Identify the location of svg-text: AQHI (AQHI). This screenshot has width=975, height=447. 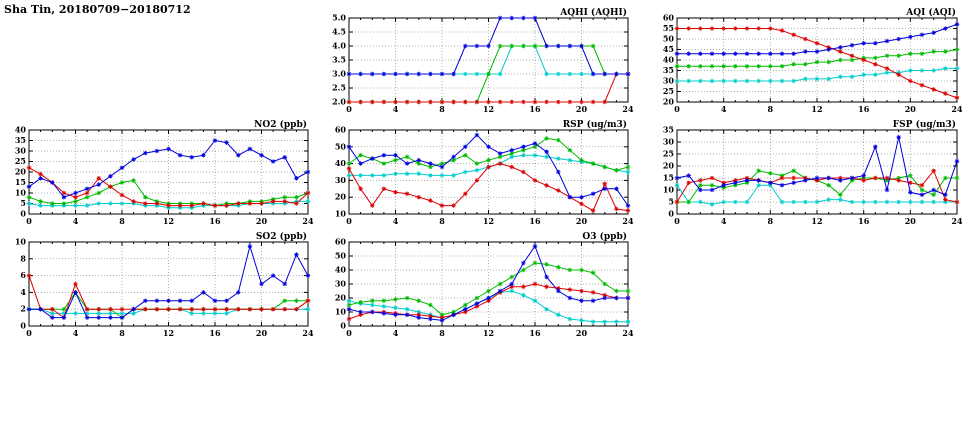
(593, 12).